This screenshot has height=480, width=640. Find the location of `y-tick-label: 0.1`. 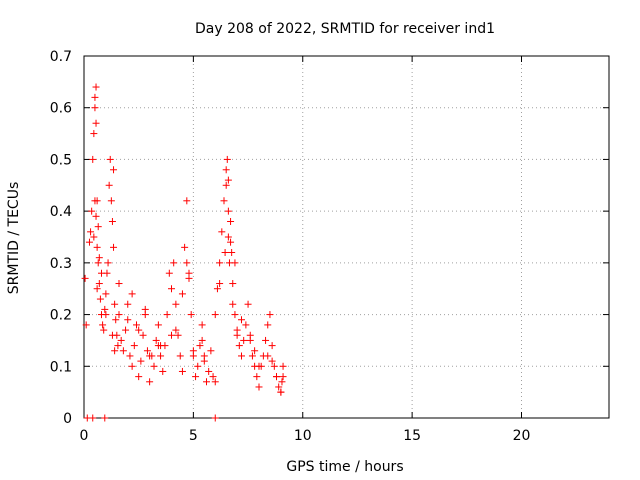

y-tick-label: 0.1 is located at coordinates (61, 367).